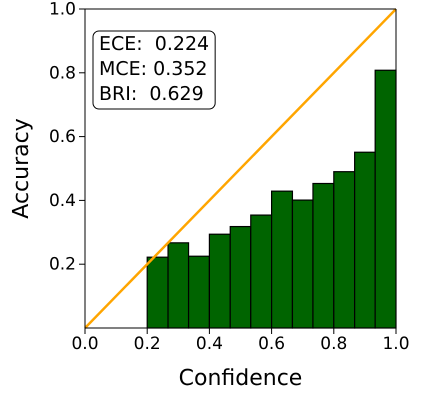 This screenshot has width=423, height=399. What do you see at coordinates (62, 137) in the screenshot?
I see `y-tick-label: 0.6` at bounding box center [62, 137].